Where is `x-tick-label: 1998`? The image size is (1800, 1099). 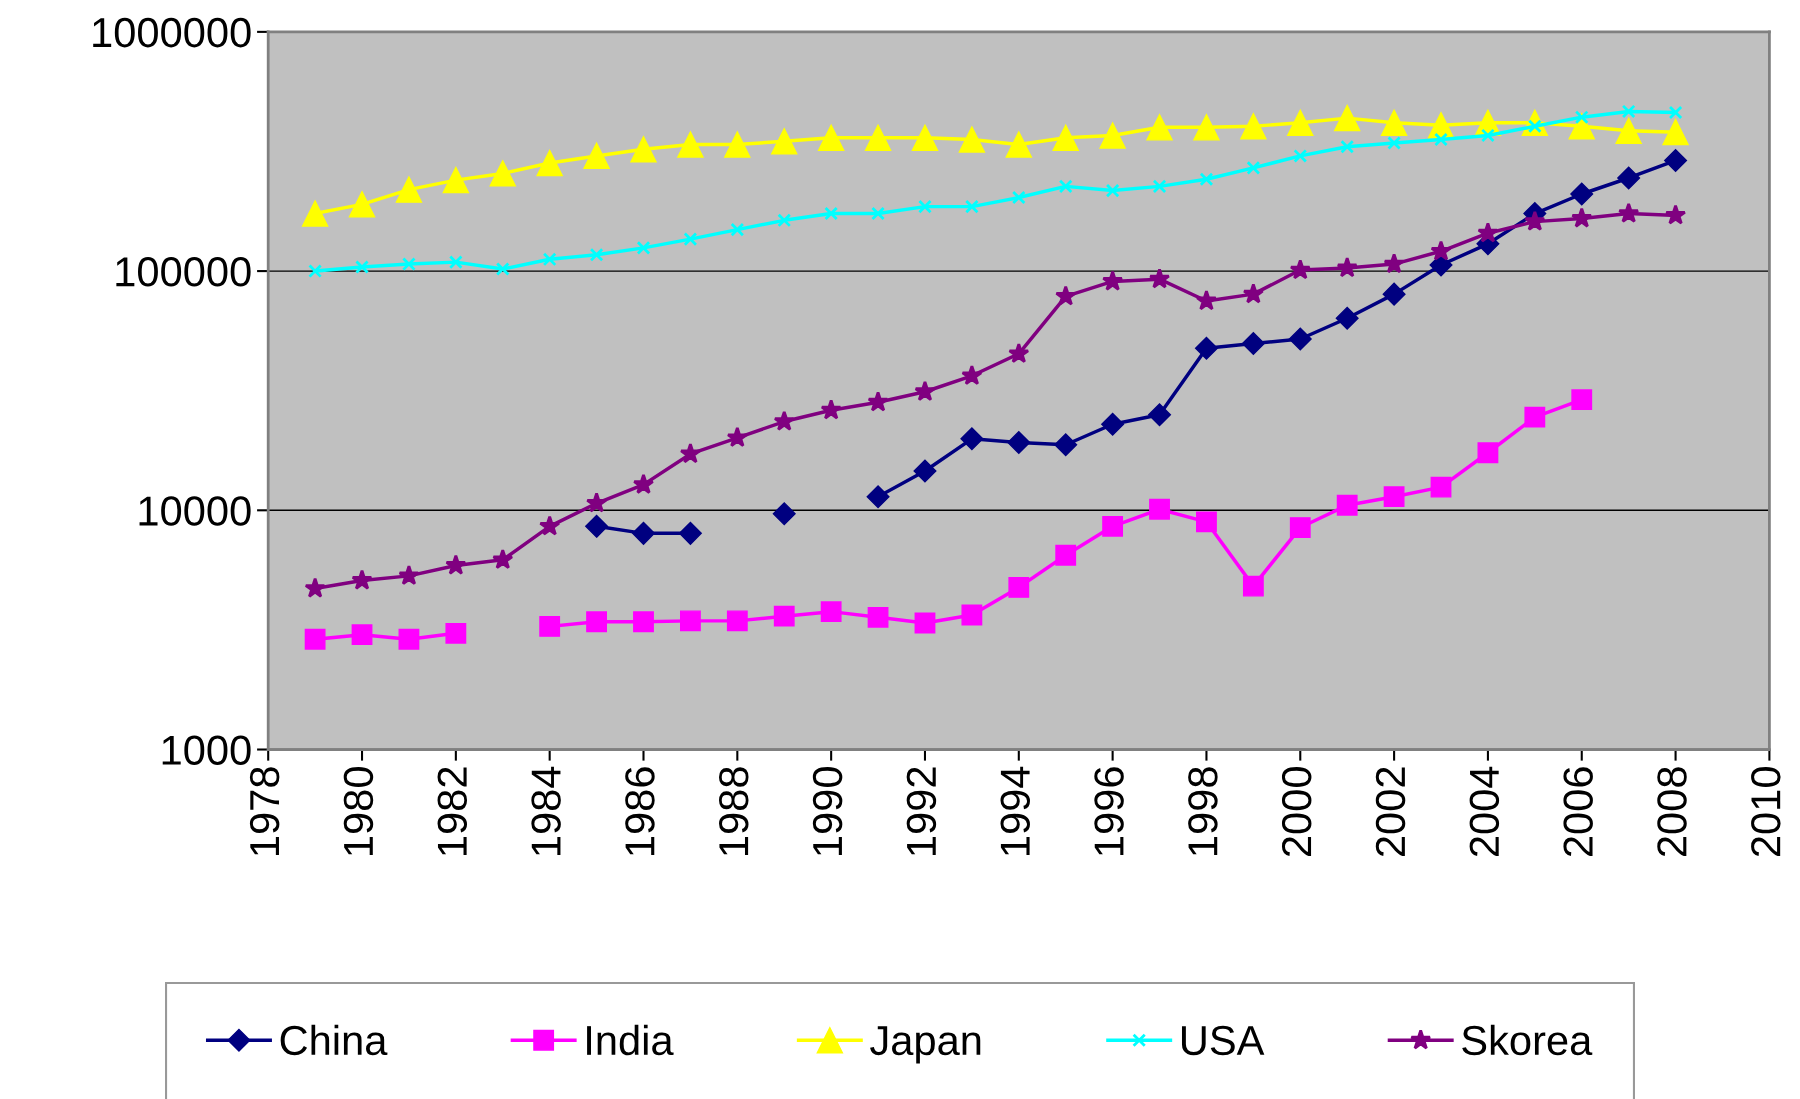
x-tick-label: 1998 is located at coordinates (1203, 811).